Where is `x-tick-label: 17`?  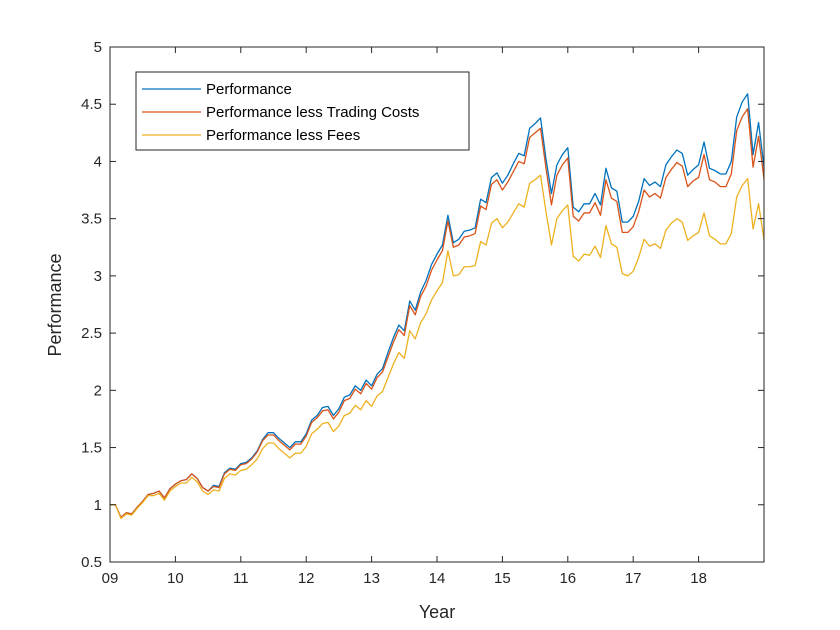
x-tick-label: 17 is located at coordinates (633, 578).